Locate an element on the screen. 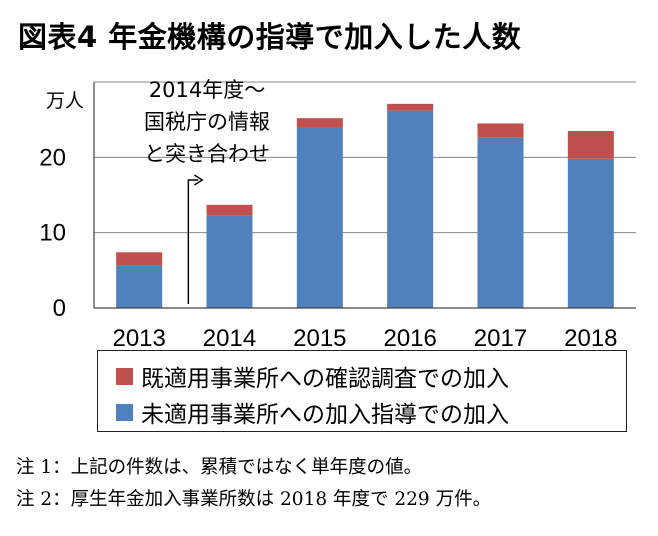  y-axis-unit-label: 万人 is located at coordinates (65, 101).